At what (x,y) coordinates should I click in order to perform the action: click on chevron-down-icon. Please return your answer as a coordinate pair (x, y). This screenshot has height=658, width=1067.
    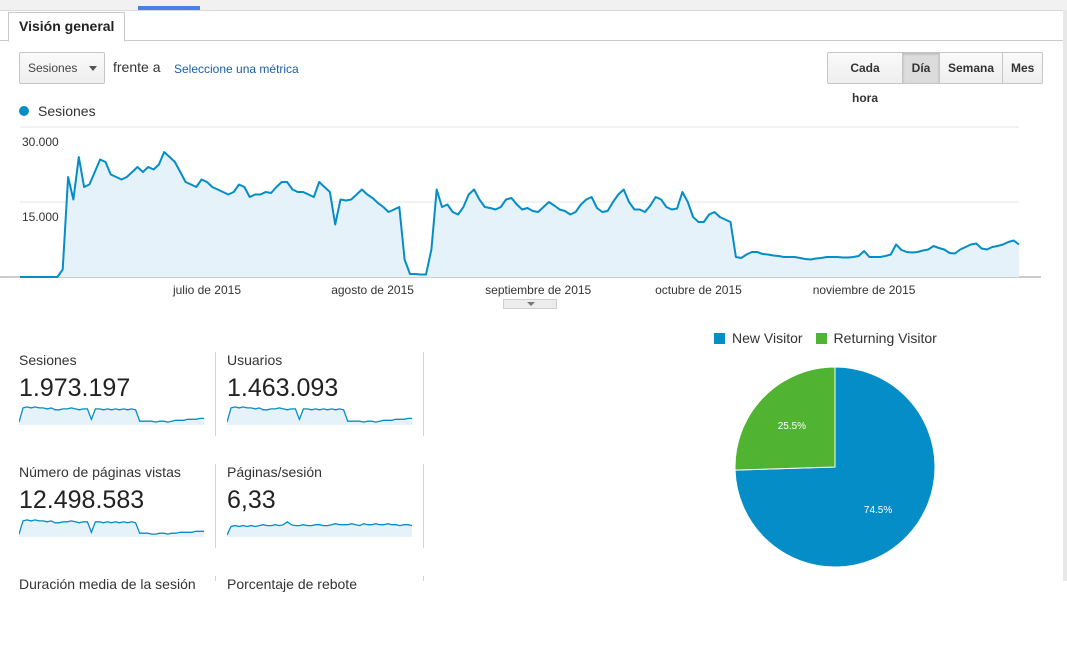
    Looking at the image, I should click on (93, 68).